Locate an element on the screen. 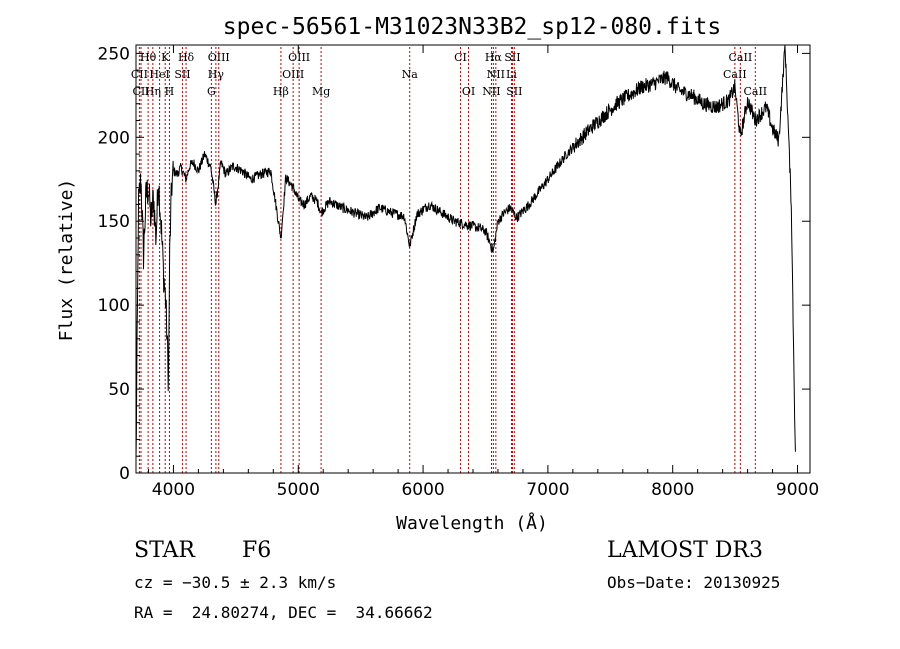 This screenshot has width=900, height=649. y-tick-label-2: 100 is located at coordinates (114, 306).